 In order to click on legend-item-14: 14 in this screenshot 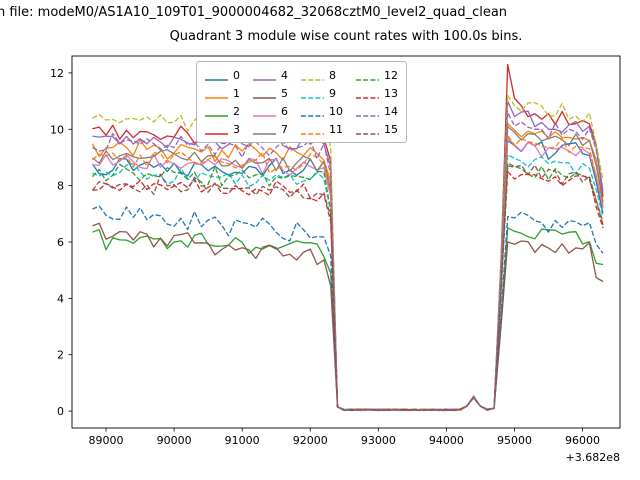, I will do `click(377, 111)`.